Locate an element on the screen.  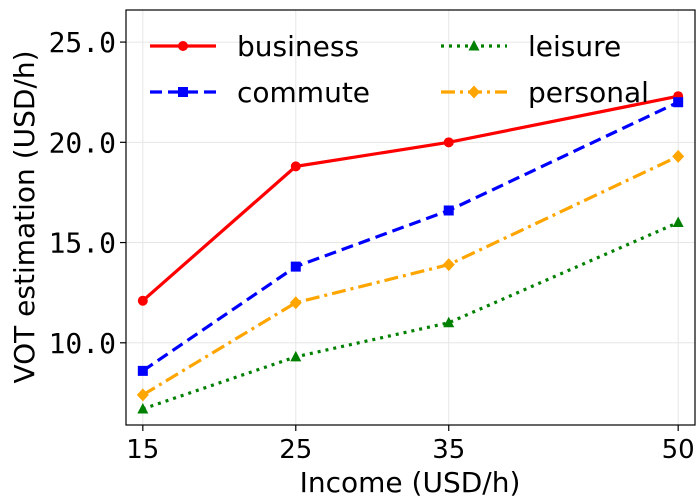
legend-entry-leisure: leisure is located at coordinates (531, 46).